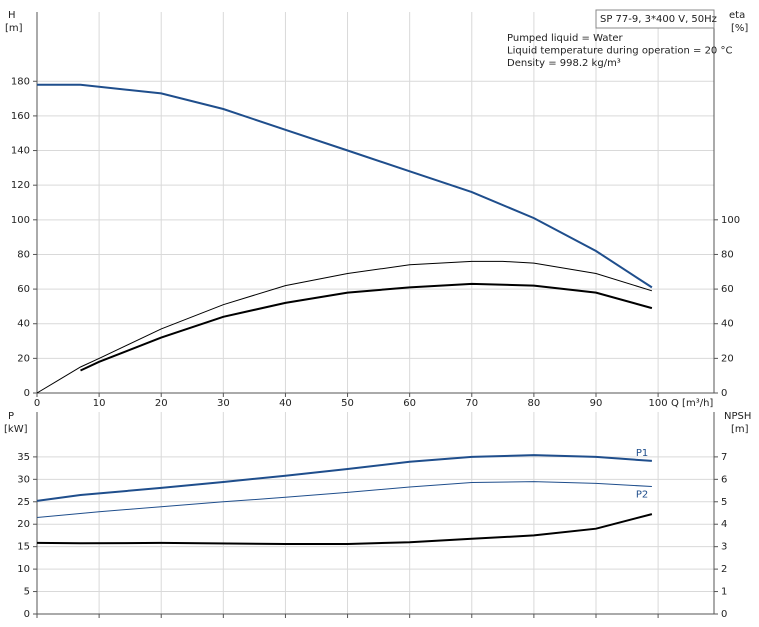 This screenshot has height=627, width=759. What do you see at coordinates (727, 324) in the screenshot?
I see `y2-tick-label: 40` at bounding box center [727, 324].